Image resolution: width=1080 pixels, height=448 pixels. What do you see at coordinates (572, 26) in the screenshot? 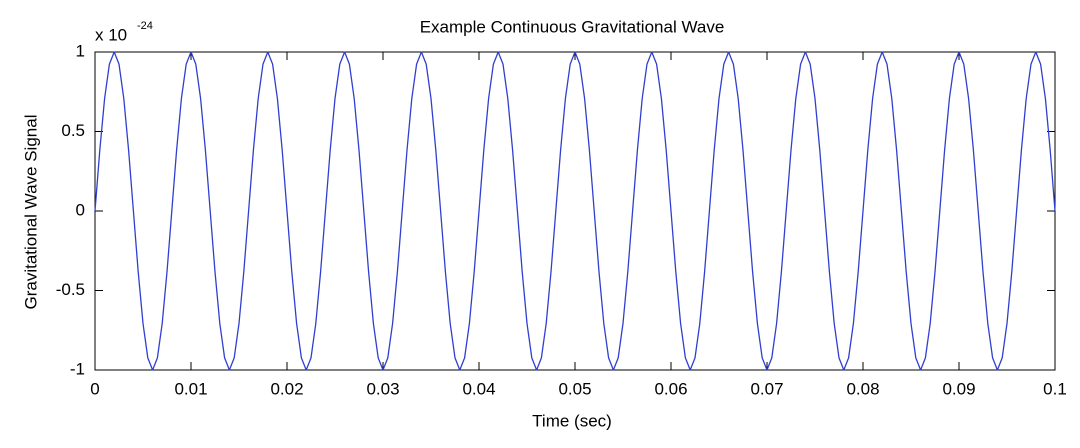
I see `chart-title: Example Continuous Gravitational Wave` at bounding box center [572, 26].